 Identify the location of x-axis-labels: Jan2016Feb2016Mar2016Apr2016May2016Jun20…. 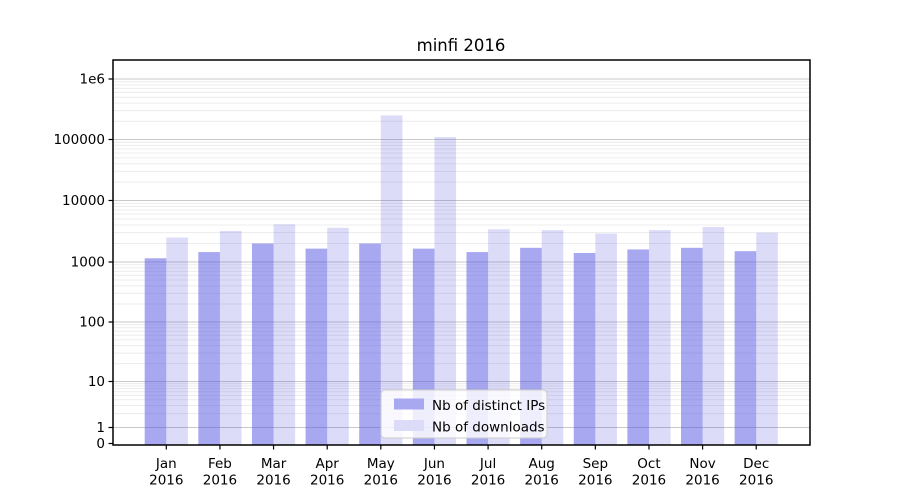
(461, 472).